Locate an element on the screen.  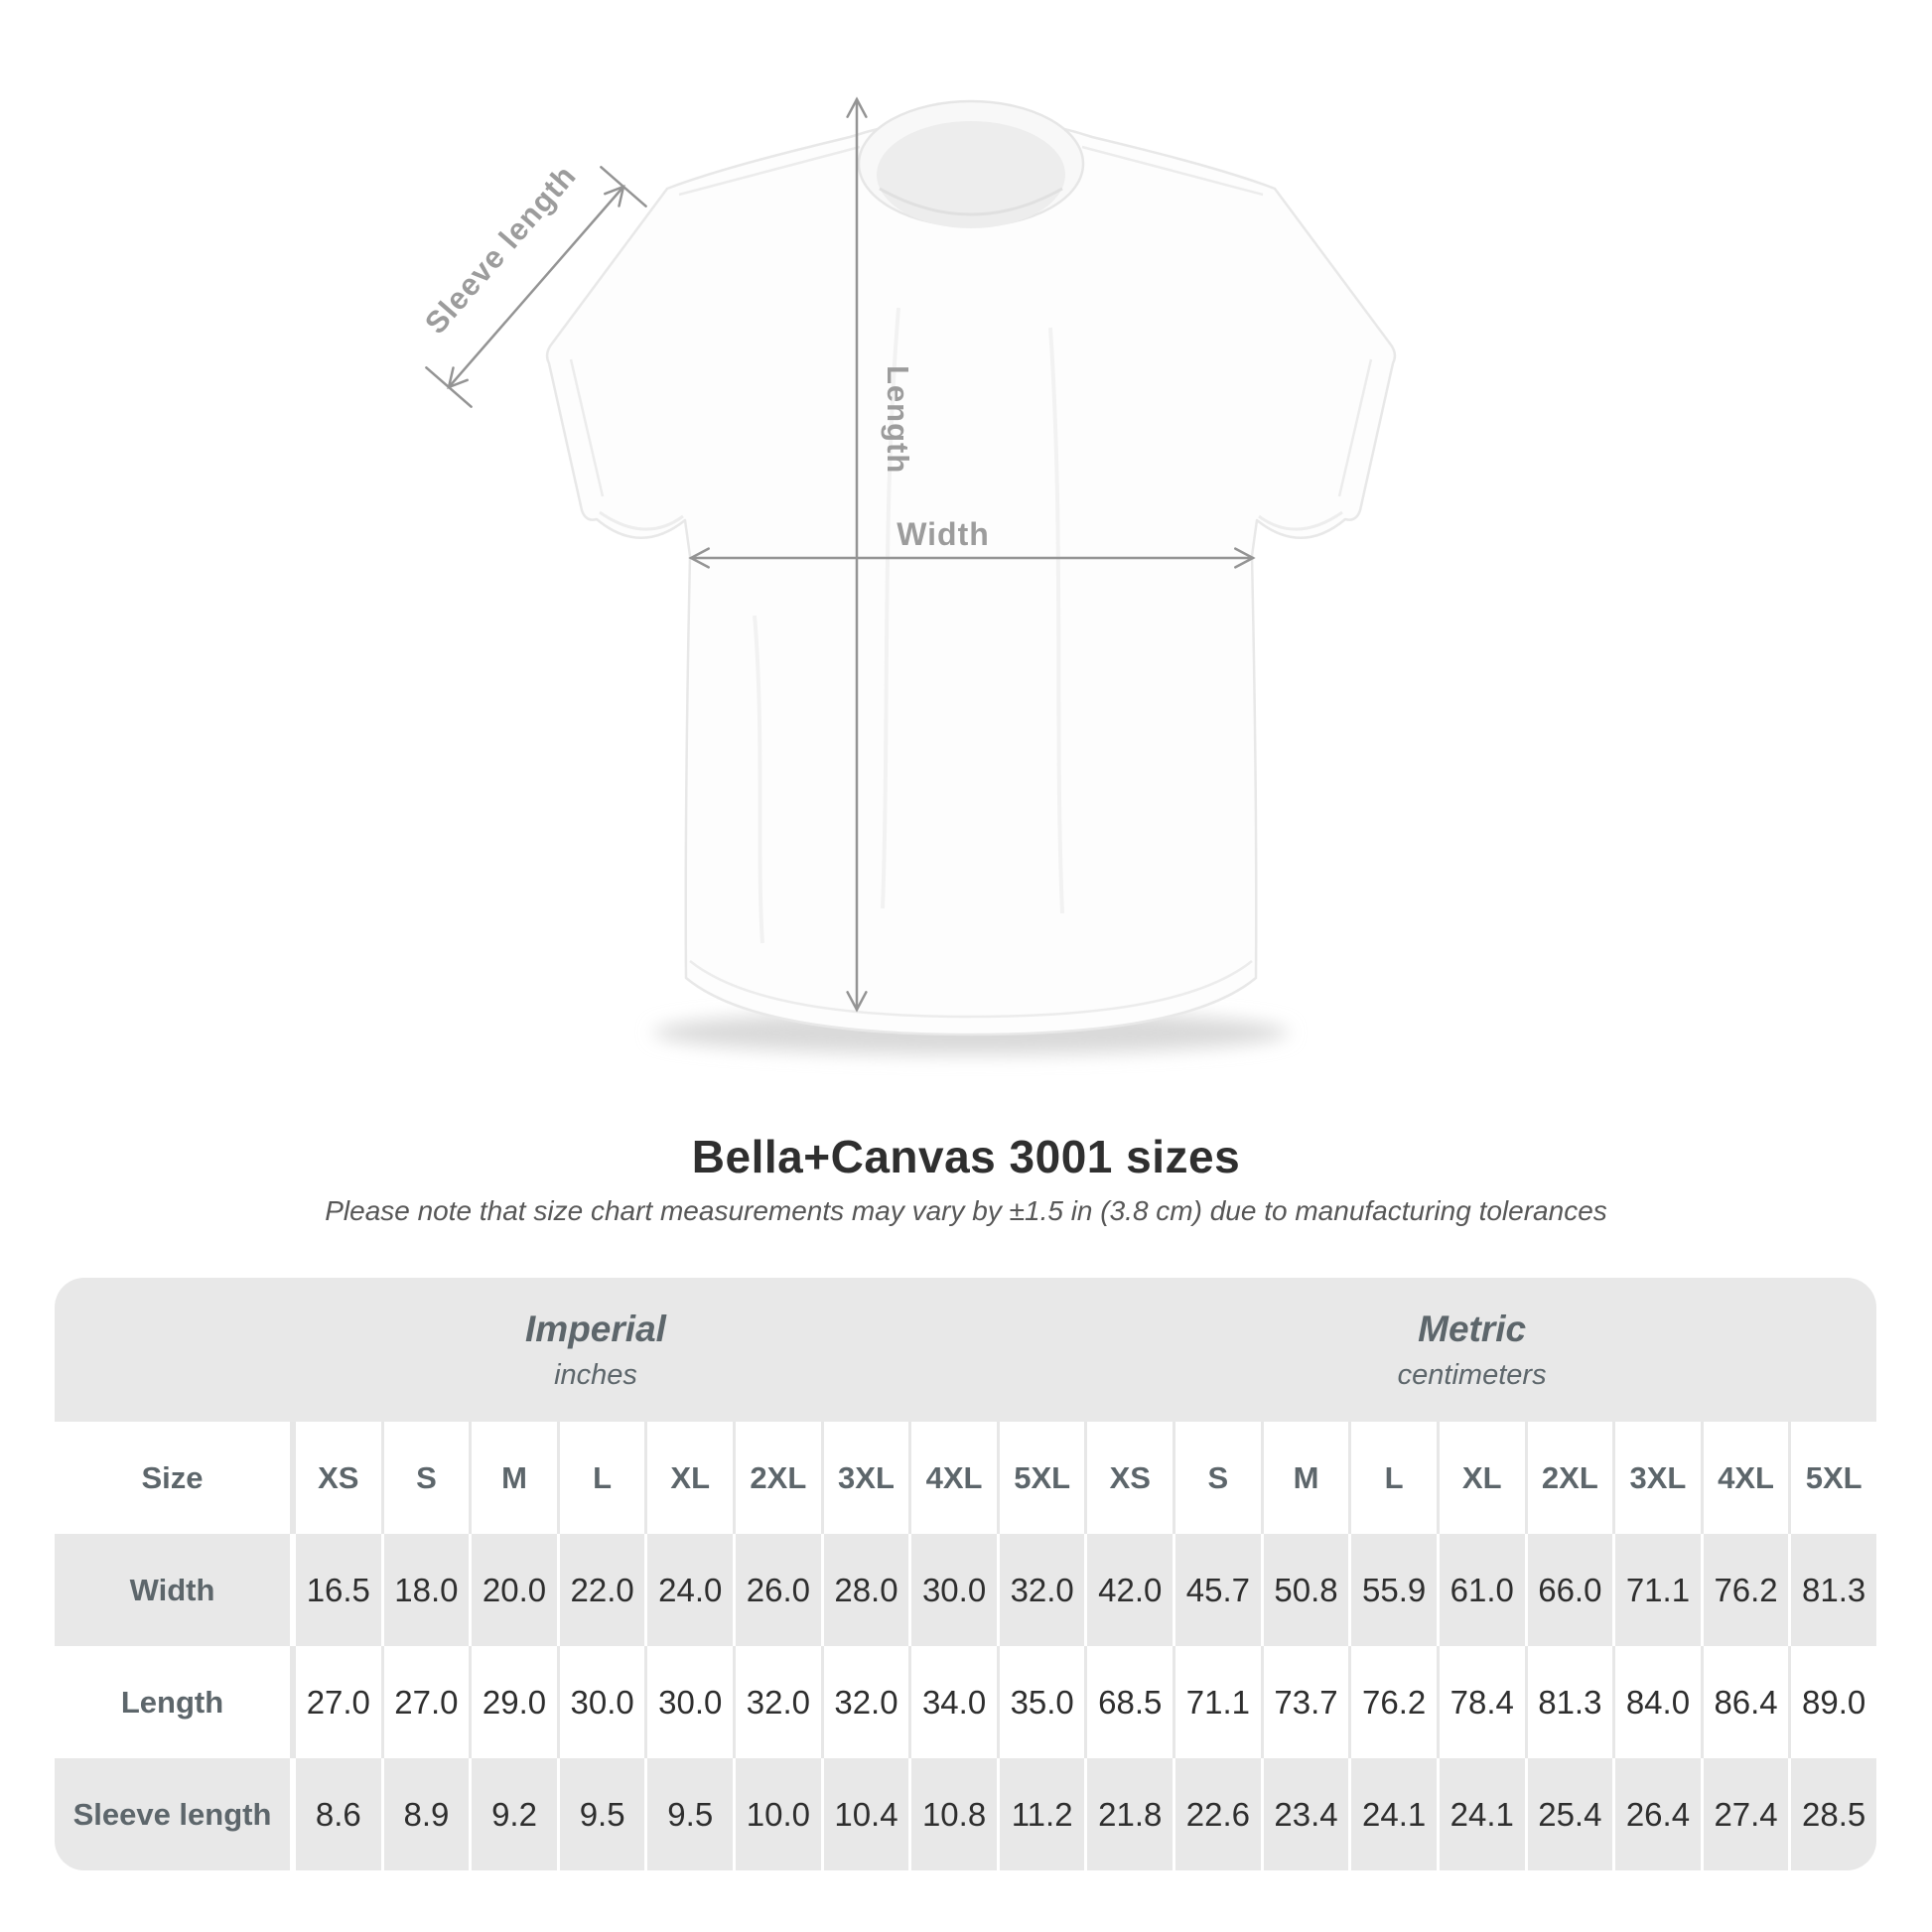
col-header-imperial-3xl: 3XL is located at coordinates (865, 1478).